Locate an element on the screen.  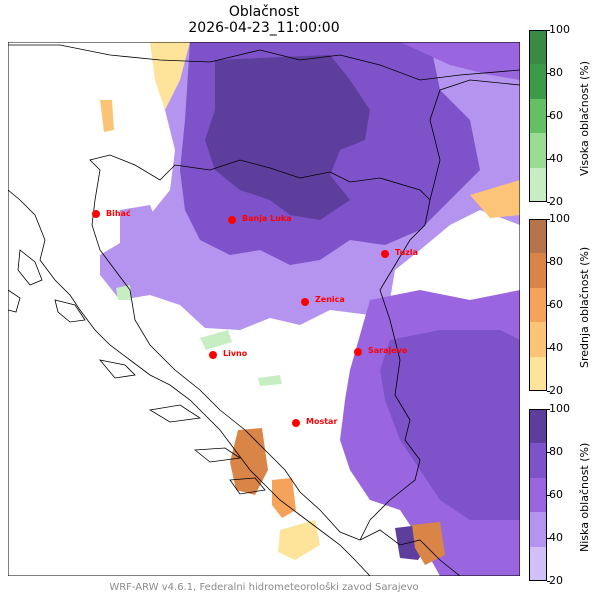
city-label: Banja Luka is located at coordinates (267, 218).